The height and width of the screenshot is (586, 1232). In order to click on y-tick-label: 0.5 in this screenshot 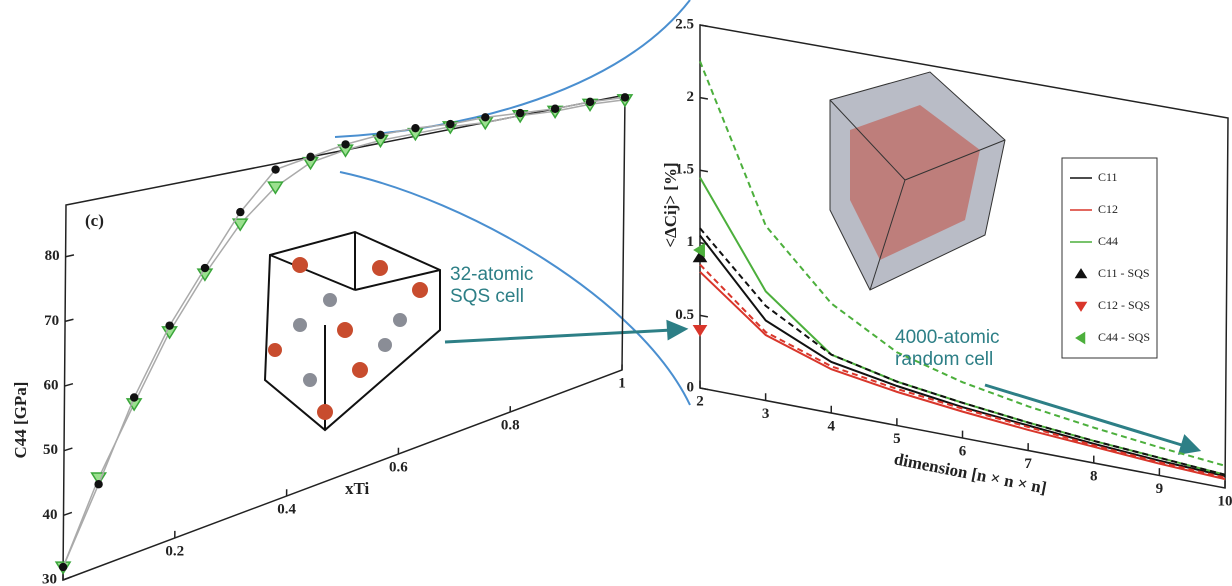, I will do `click(684, 315)`.